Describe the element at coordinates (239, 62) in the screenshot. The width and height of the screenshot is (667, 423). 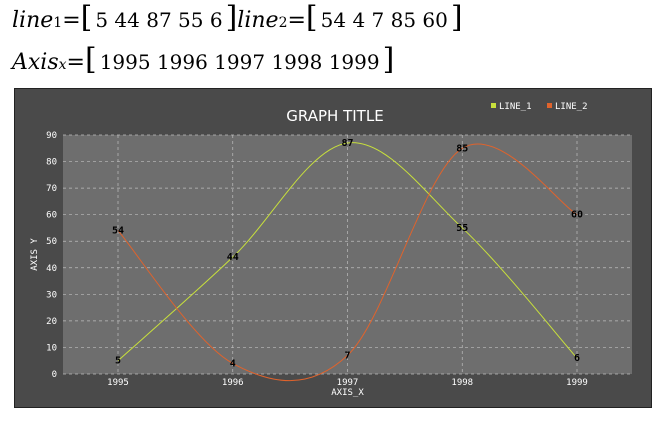
I see `axis-values: 1995 1996 1997 1998 1999` at that location.